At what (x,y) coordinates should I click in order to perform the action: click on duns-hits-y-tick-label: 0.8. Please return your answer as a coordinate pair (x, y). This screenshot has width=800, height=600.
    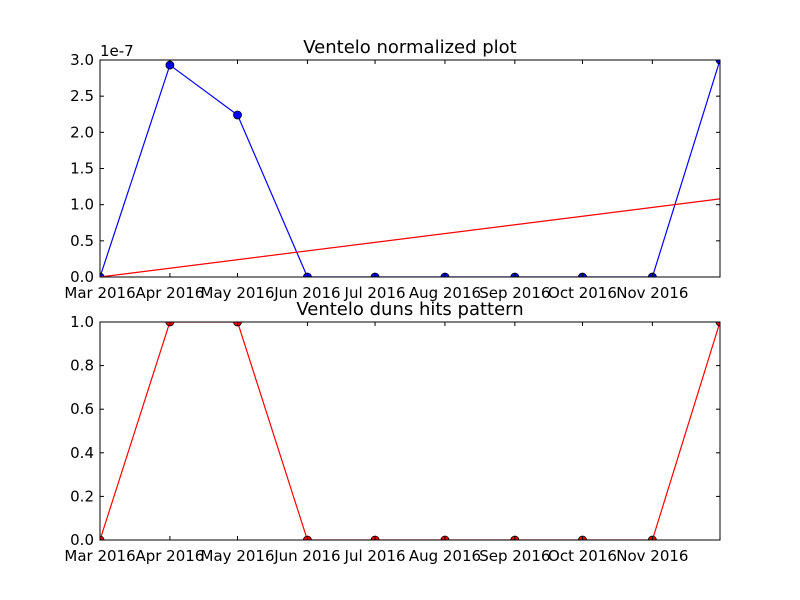
    Looking at the image, I should click on (82, 366).